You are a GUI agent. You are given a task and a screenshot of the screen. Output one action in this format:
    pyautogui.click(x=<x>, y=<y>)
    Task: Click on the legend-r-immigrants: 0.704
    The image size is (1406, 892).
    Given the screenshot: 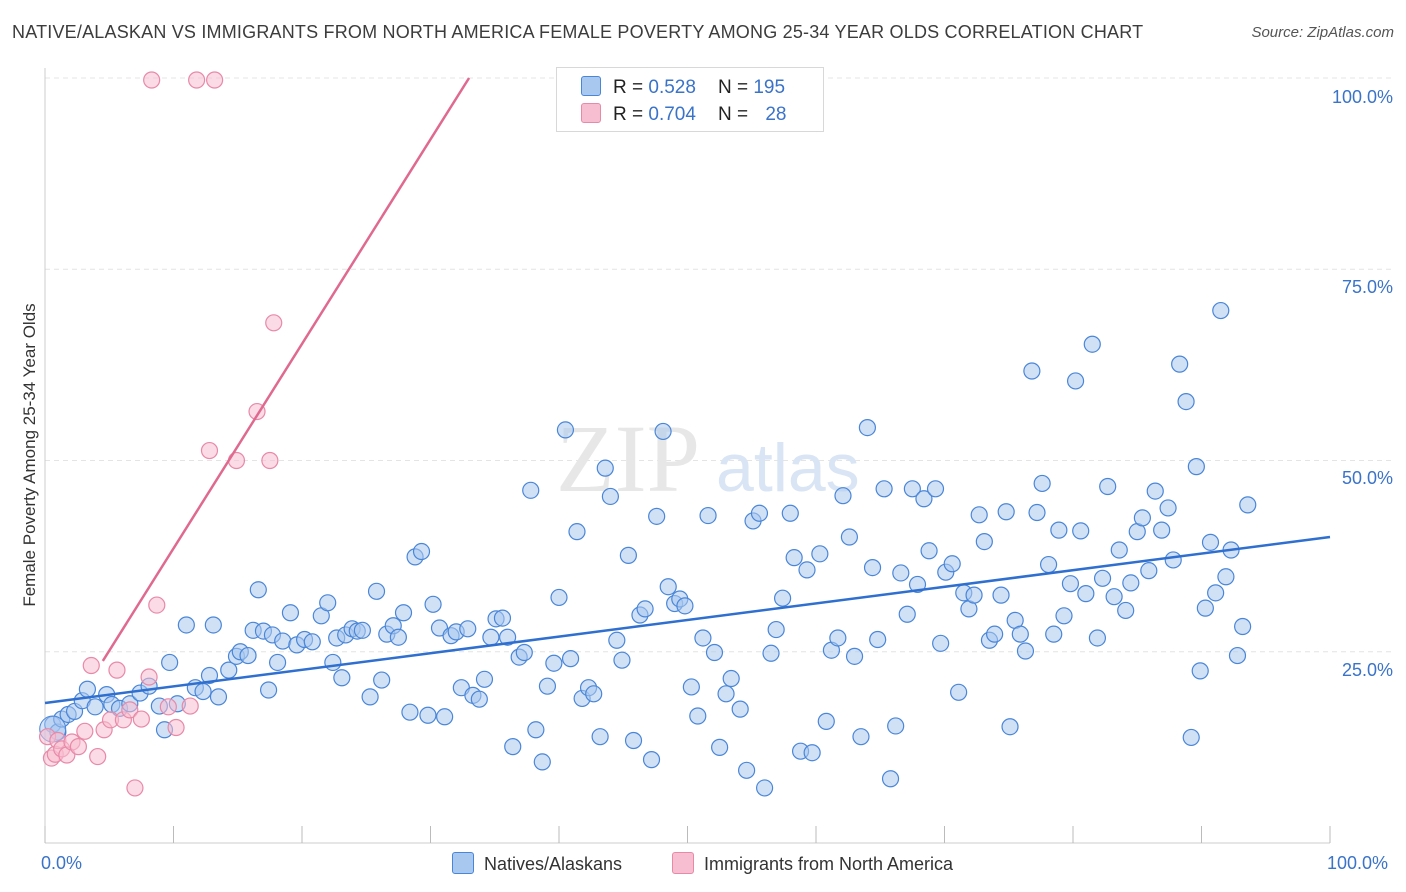 What is the action you would take?
    pyautogui.click(x=672, y=114)
    